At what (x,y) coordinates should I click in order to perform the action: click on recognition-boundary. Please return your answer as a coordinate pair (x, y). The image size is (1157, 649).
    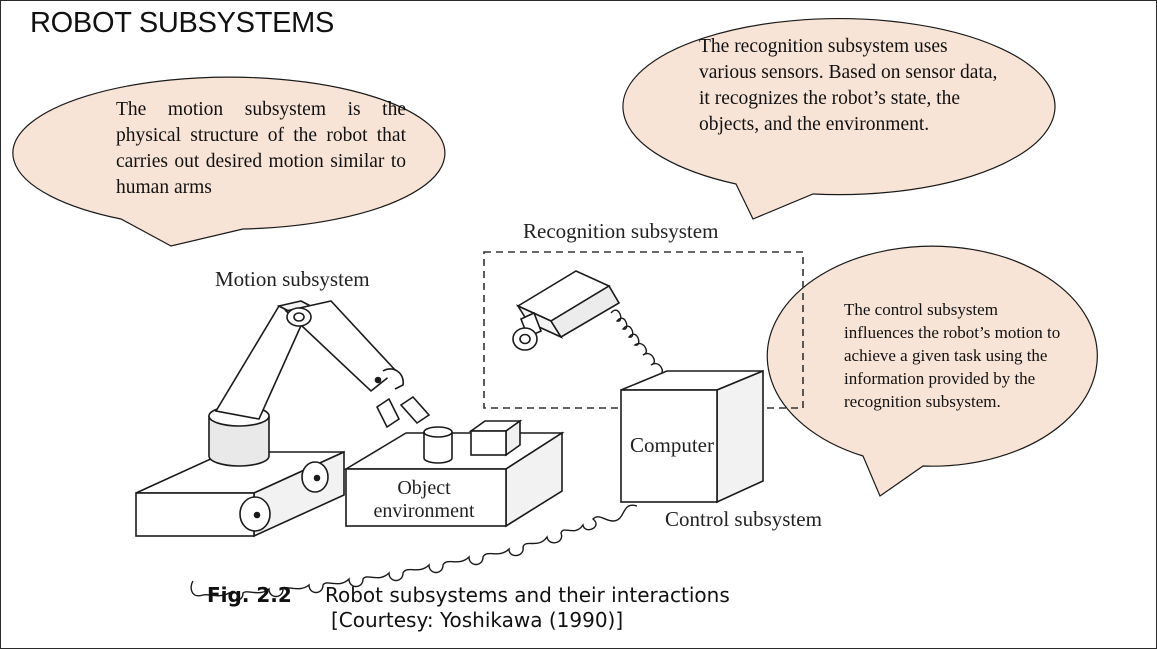
    Looking at the image, I should click on (643, 330).